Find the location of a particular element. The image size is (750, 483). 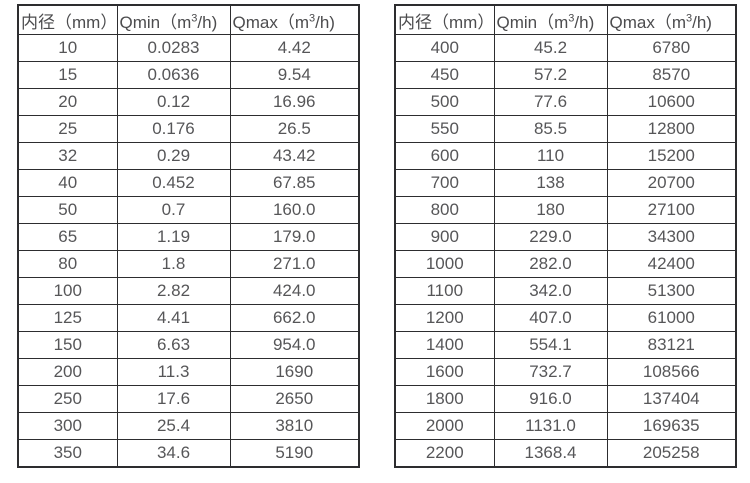

table-row: 350 34.6 5190 is located at coordinates (188, 453).